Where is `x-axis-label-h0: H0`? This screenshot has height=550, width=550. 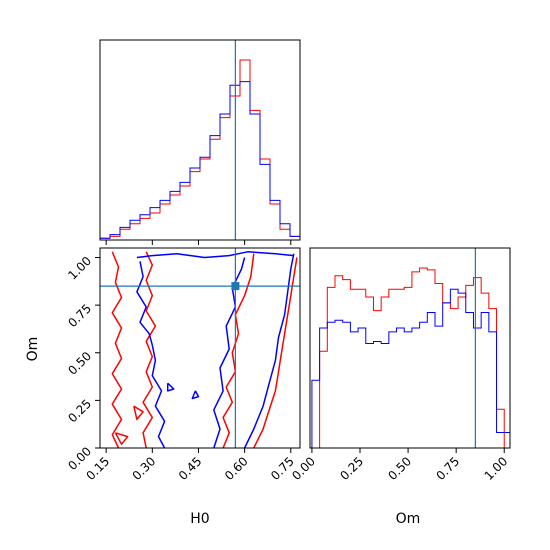 x-axis-label-h0: H0 is located at coordinates (199, 519).